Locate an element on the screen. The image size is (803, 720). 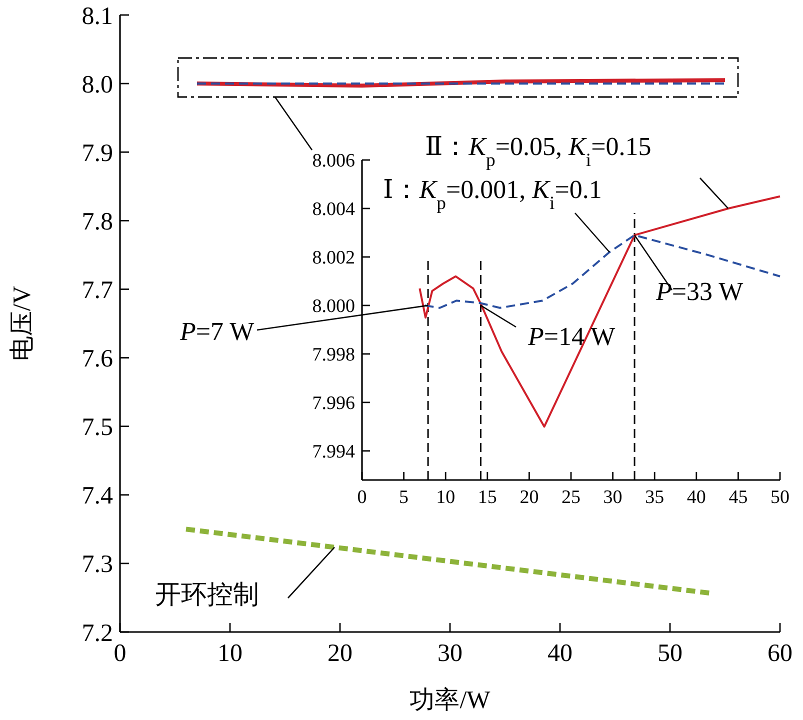
y-tick-label: 8.006 is located at coordinates (333, 161).